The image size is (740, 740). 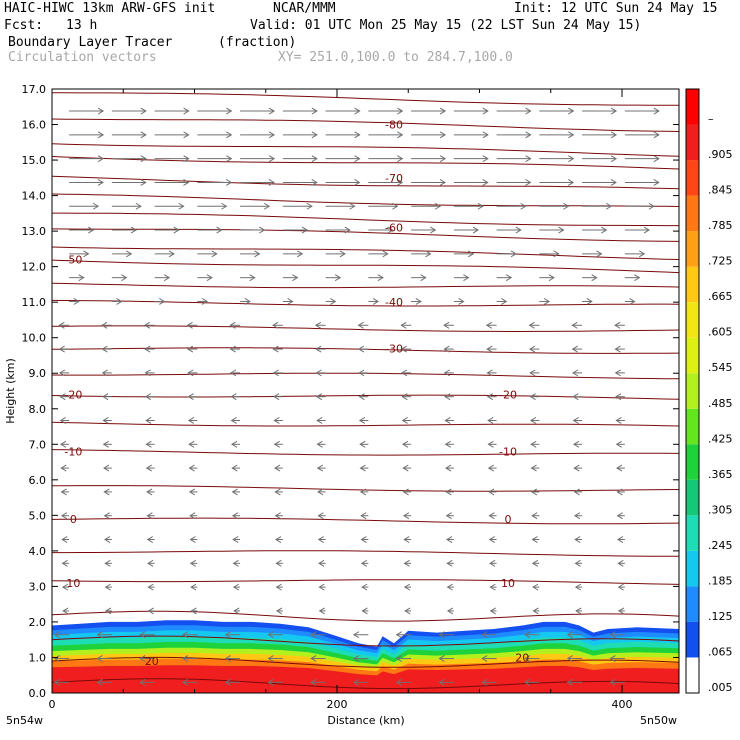 I want to click on y-tick-label: 16.0, so click(x=34, y=125).